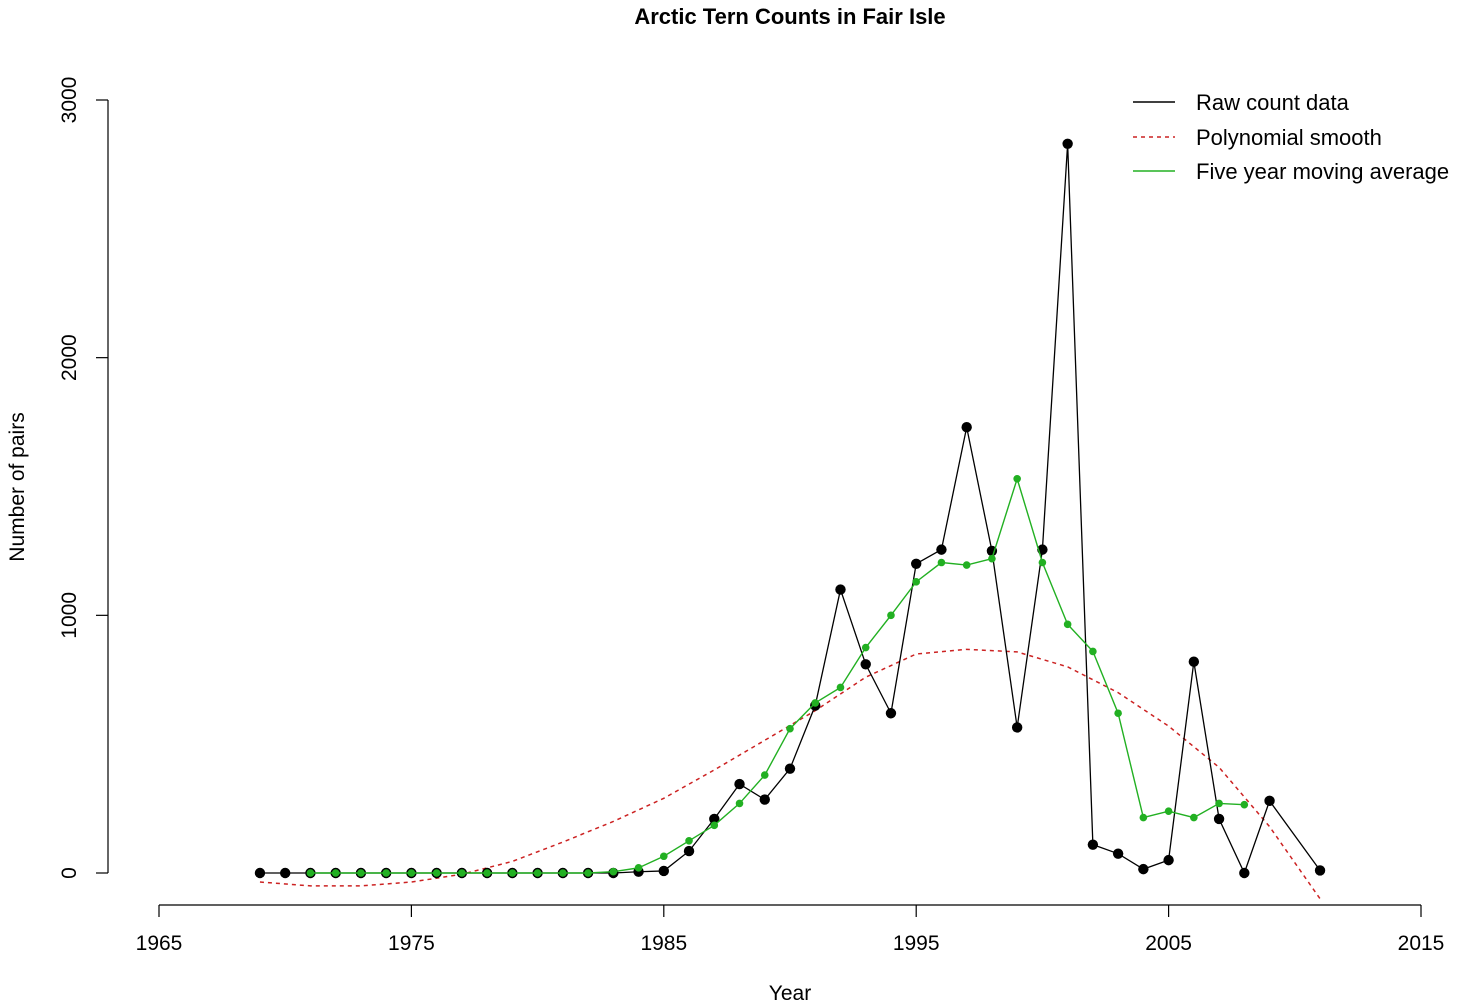 This screenshot has width=1463, height=1005. Describe the element at coordinates (1421, 943) in the screenshot. I see `x-tick-label: 2015` at that location.